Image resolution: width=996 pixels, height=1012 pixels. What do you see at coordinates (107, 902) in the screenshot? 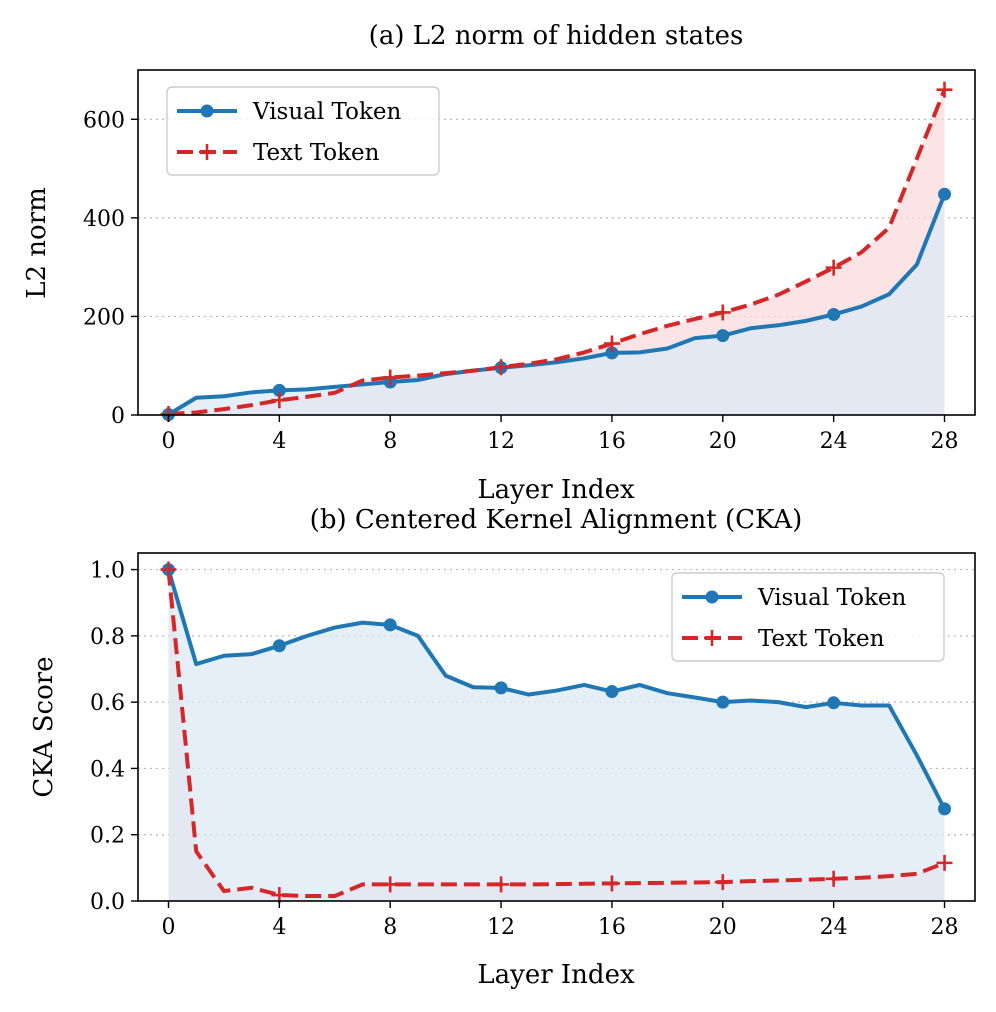
I see `cka-y-tick-label: 0.0` at bounding box center [107, 902].